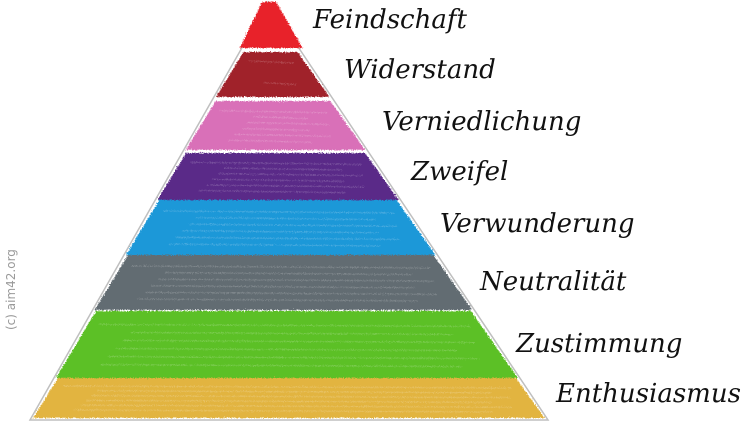 The image size is (748, 423). Describe the element at coordinates (271, 25) in the screenshot. I see `layer-feindschaft-band` at that location.